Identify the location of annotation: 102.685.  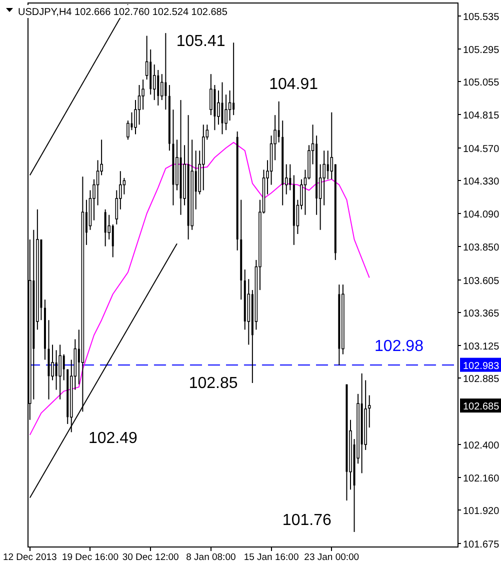
(481, 407).